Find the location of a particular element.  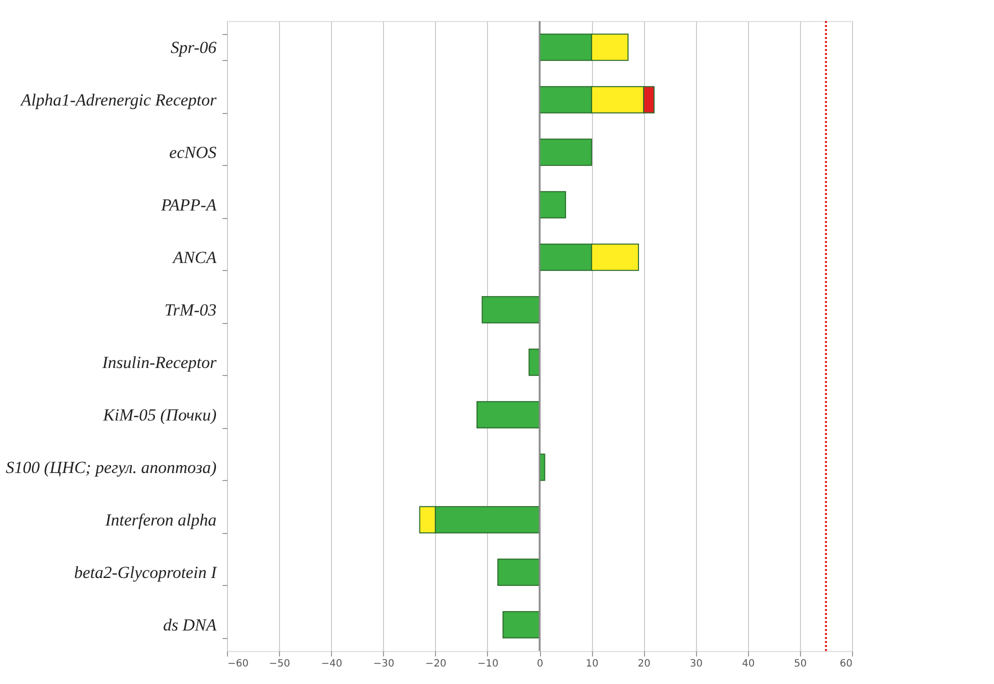

y-tick-label: KiM-05 (Почки) is located at coordinates (159, 414).